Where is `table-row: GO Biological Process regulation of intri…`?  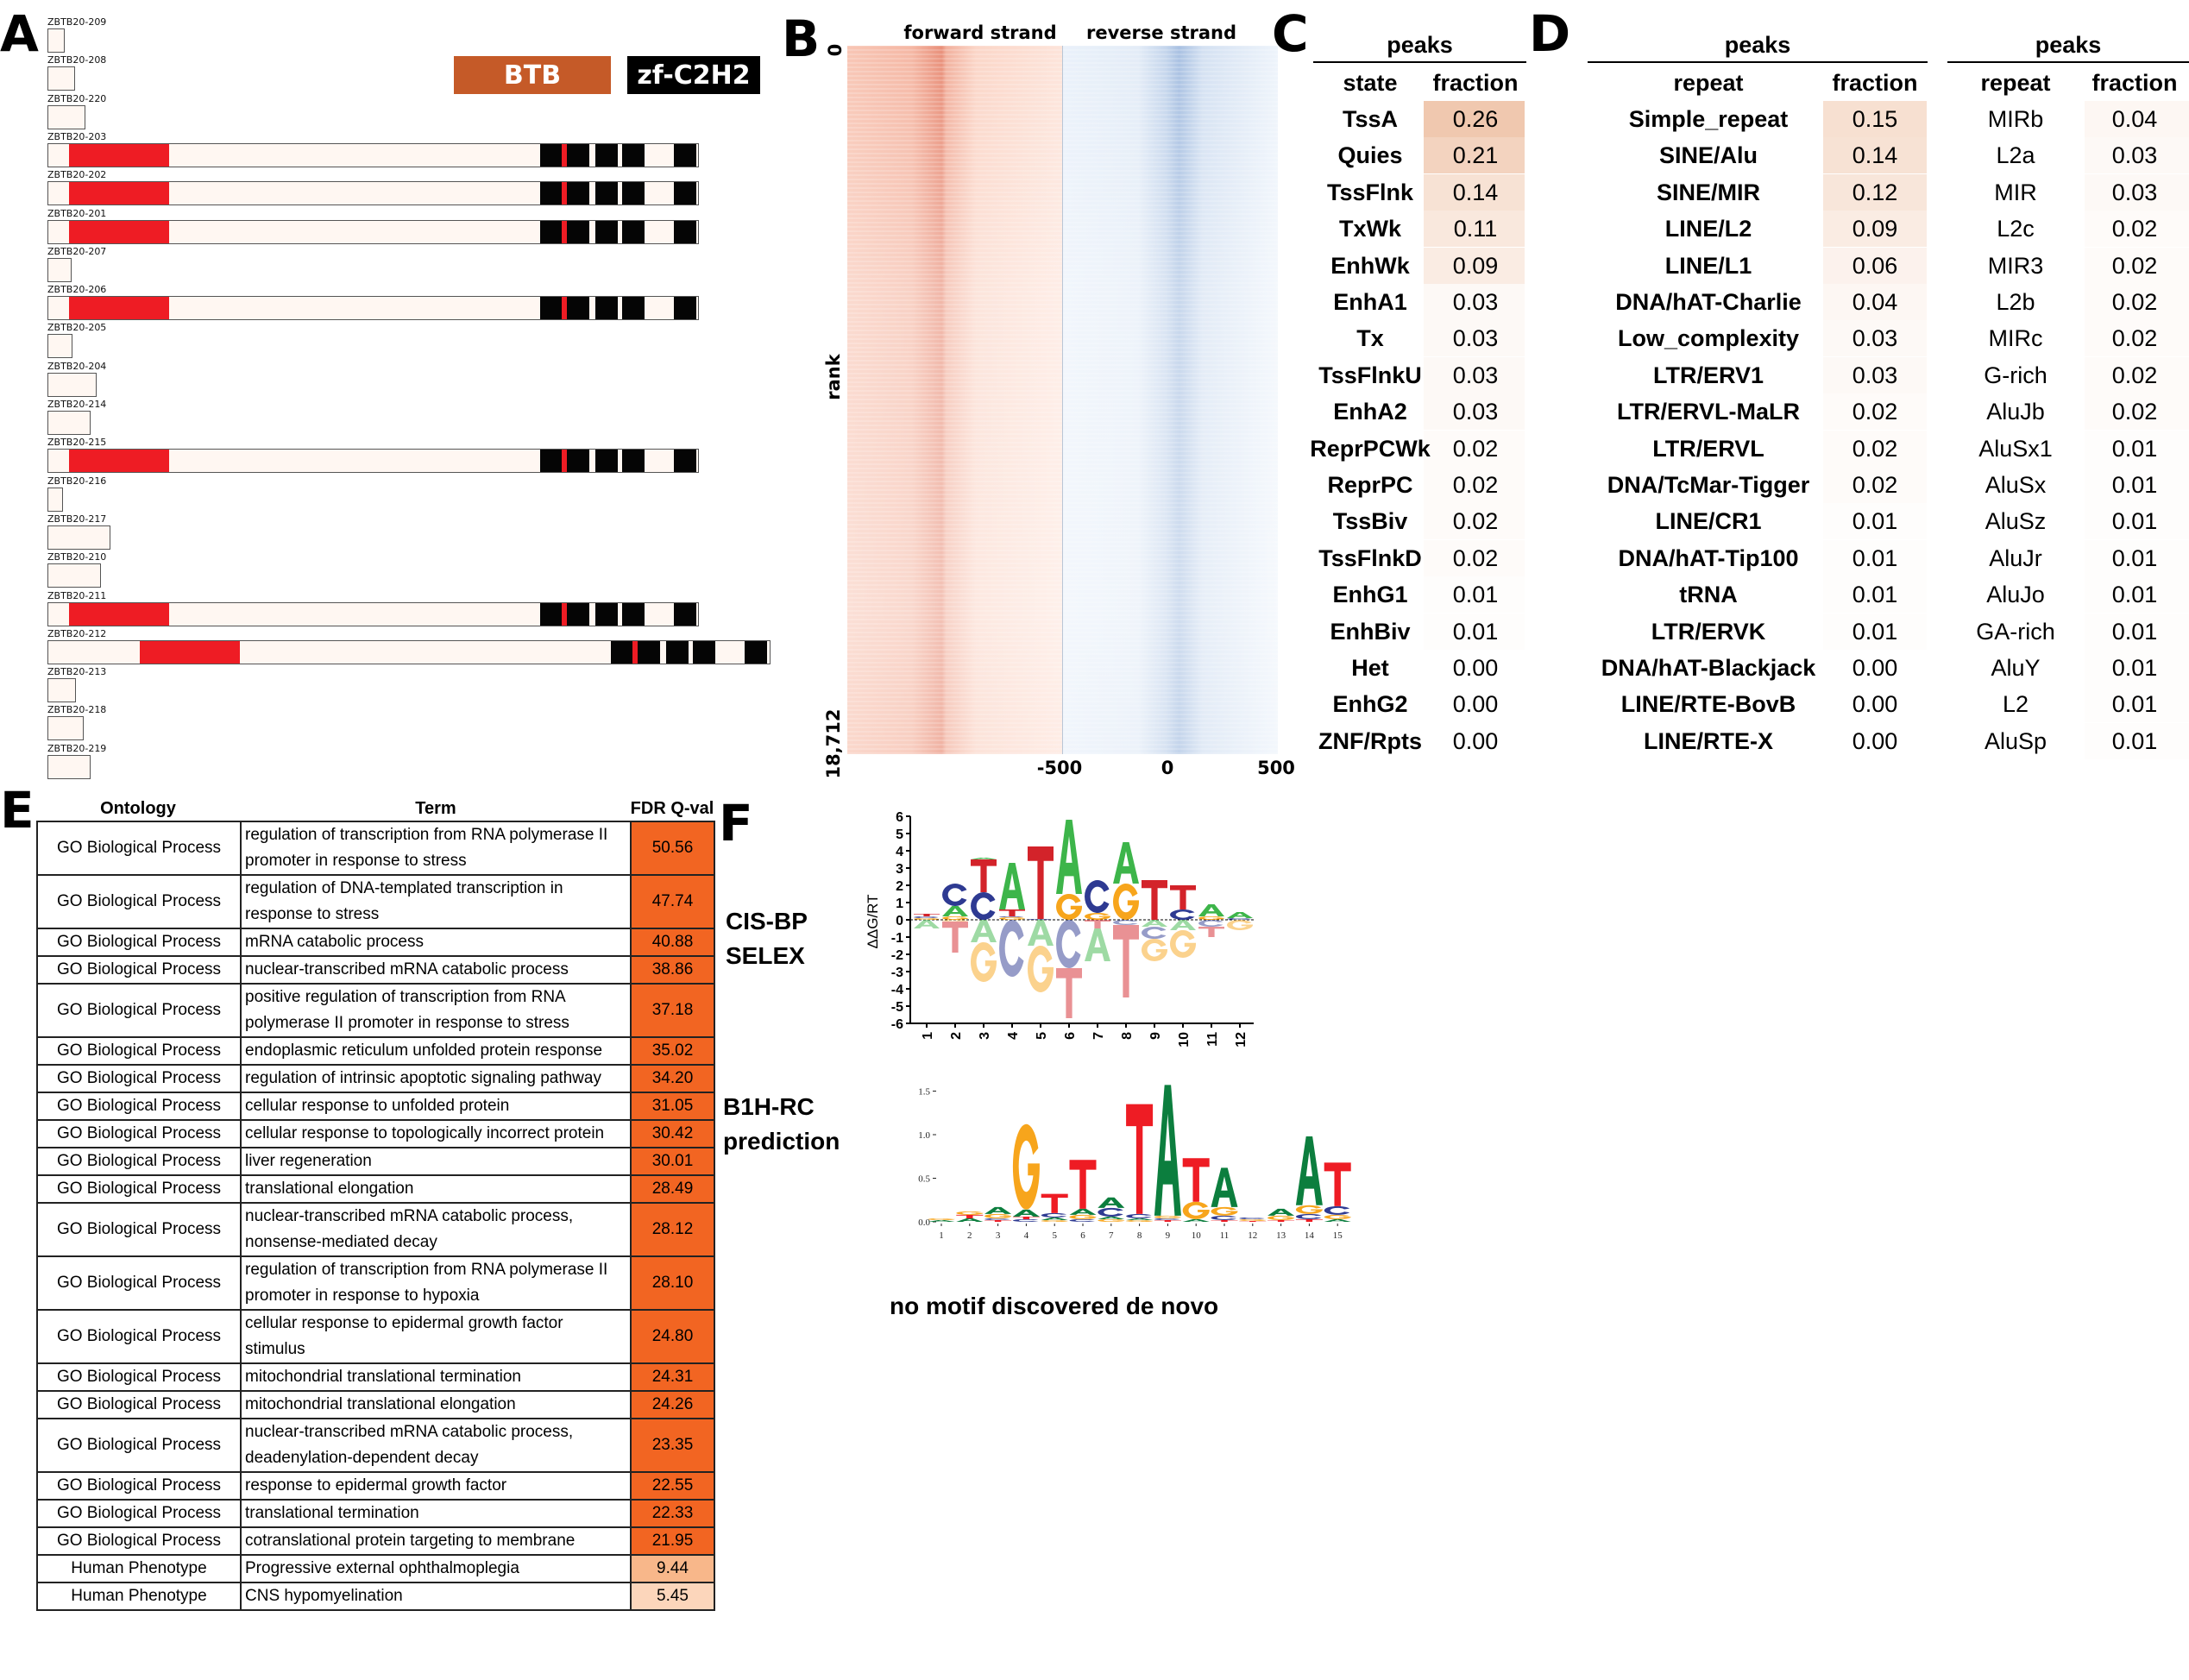
table-row: GO Biological Process regulation of intri… is located at coordinates (375, 1078).